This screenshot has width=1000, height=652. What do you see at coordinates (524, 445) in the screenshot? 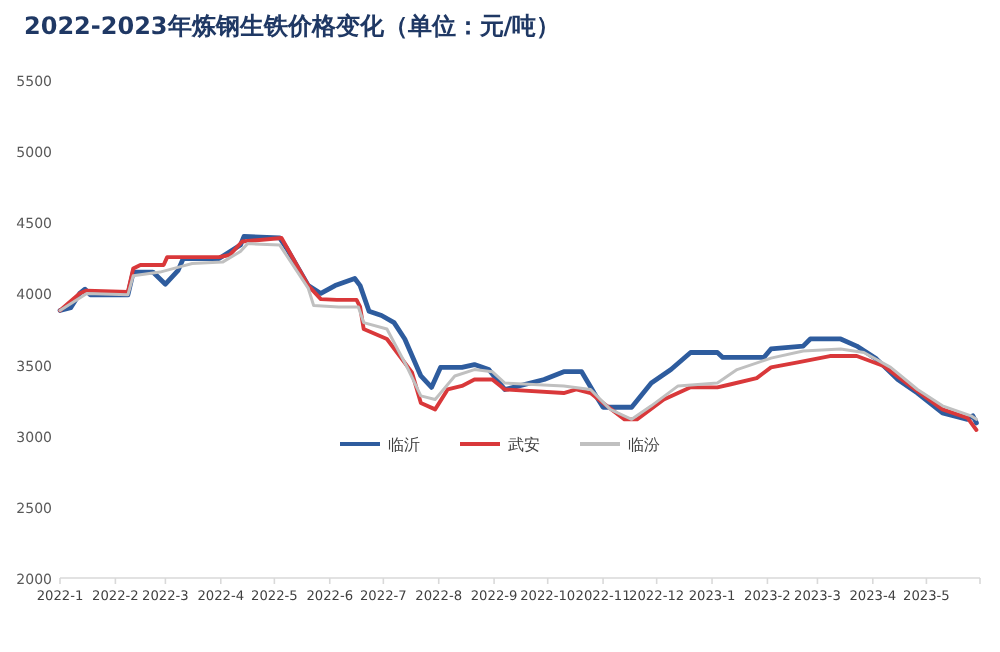
I see `legend-label: 武安` at bounding box center [524, 445].